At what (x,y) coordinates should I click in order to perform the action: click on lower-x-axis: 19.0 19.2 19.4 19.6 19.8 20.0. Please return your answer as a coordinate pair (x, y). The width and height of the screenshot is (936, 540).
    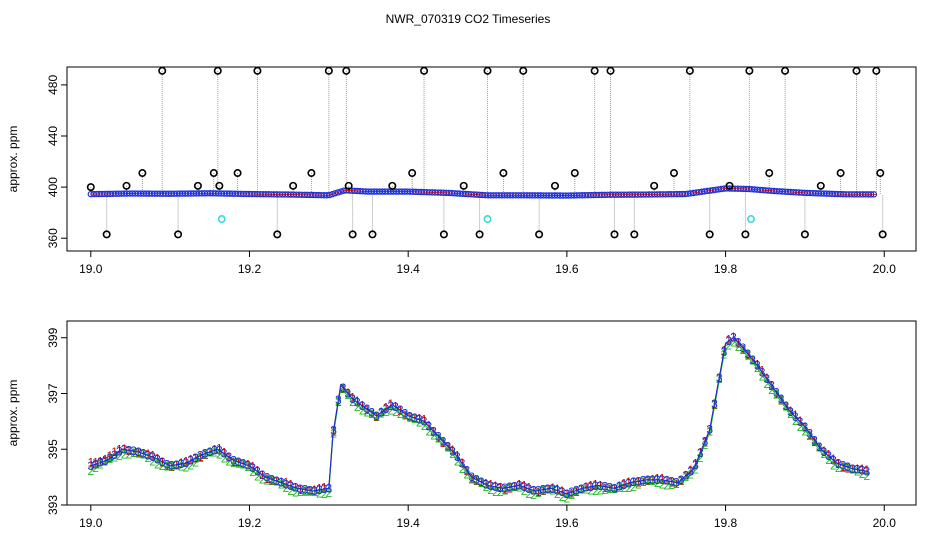
    Looking at the image, I should click on (487, 517).